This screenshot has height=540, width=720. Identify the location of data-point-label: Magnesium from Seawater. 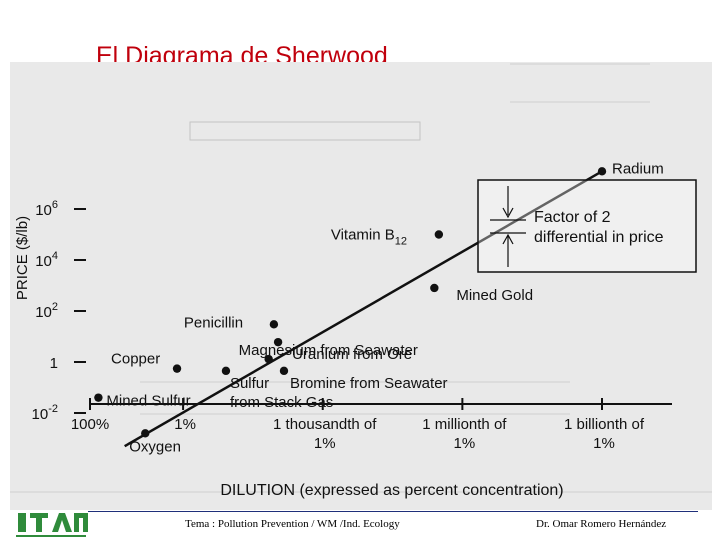
(328, 350).